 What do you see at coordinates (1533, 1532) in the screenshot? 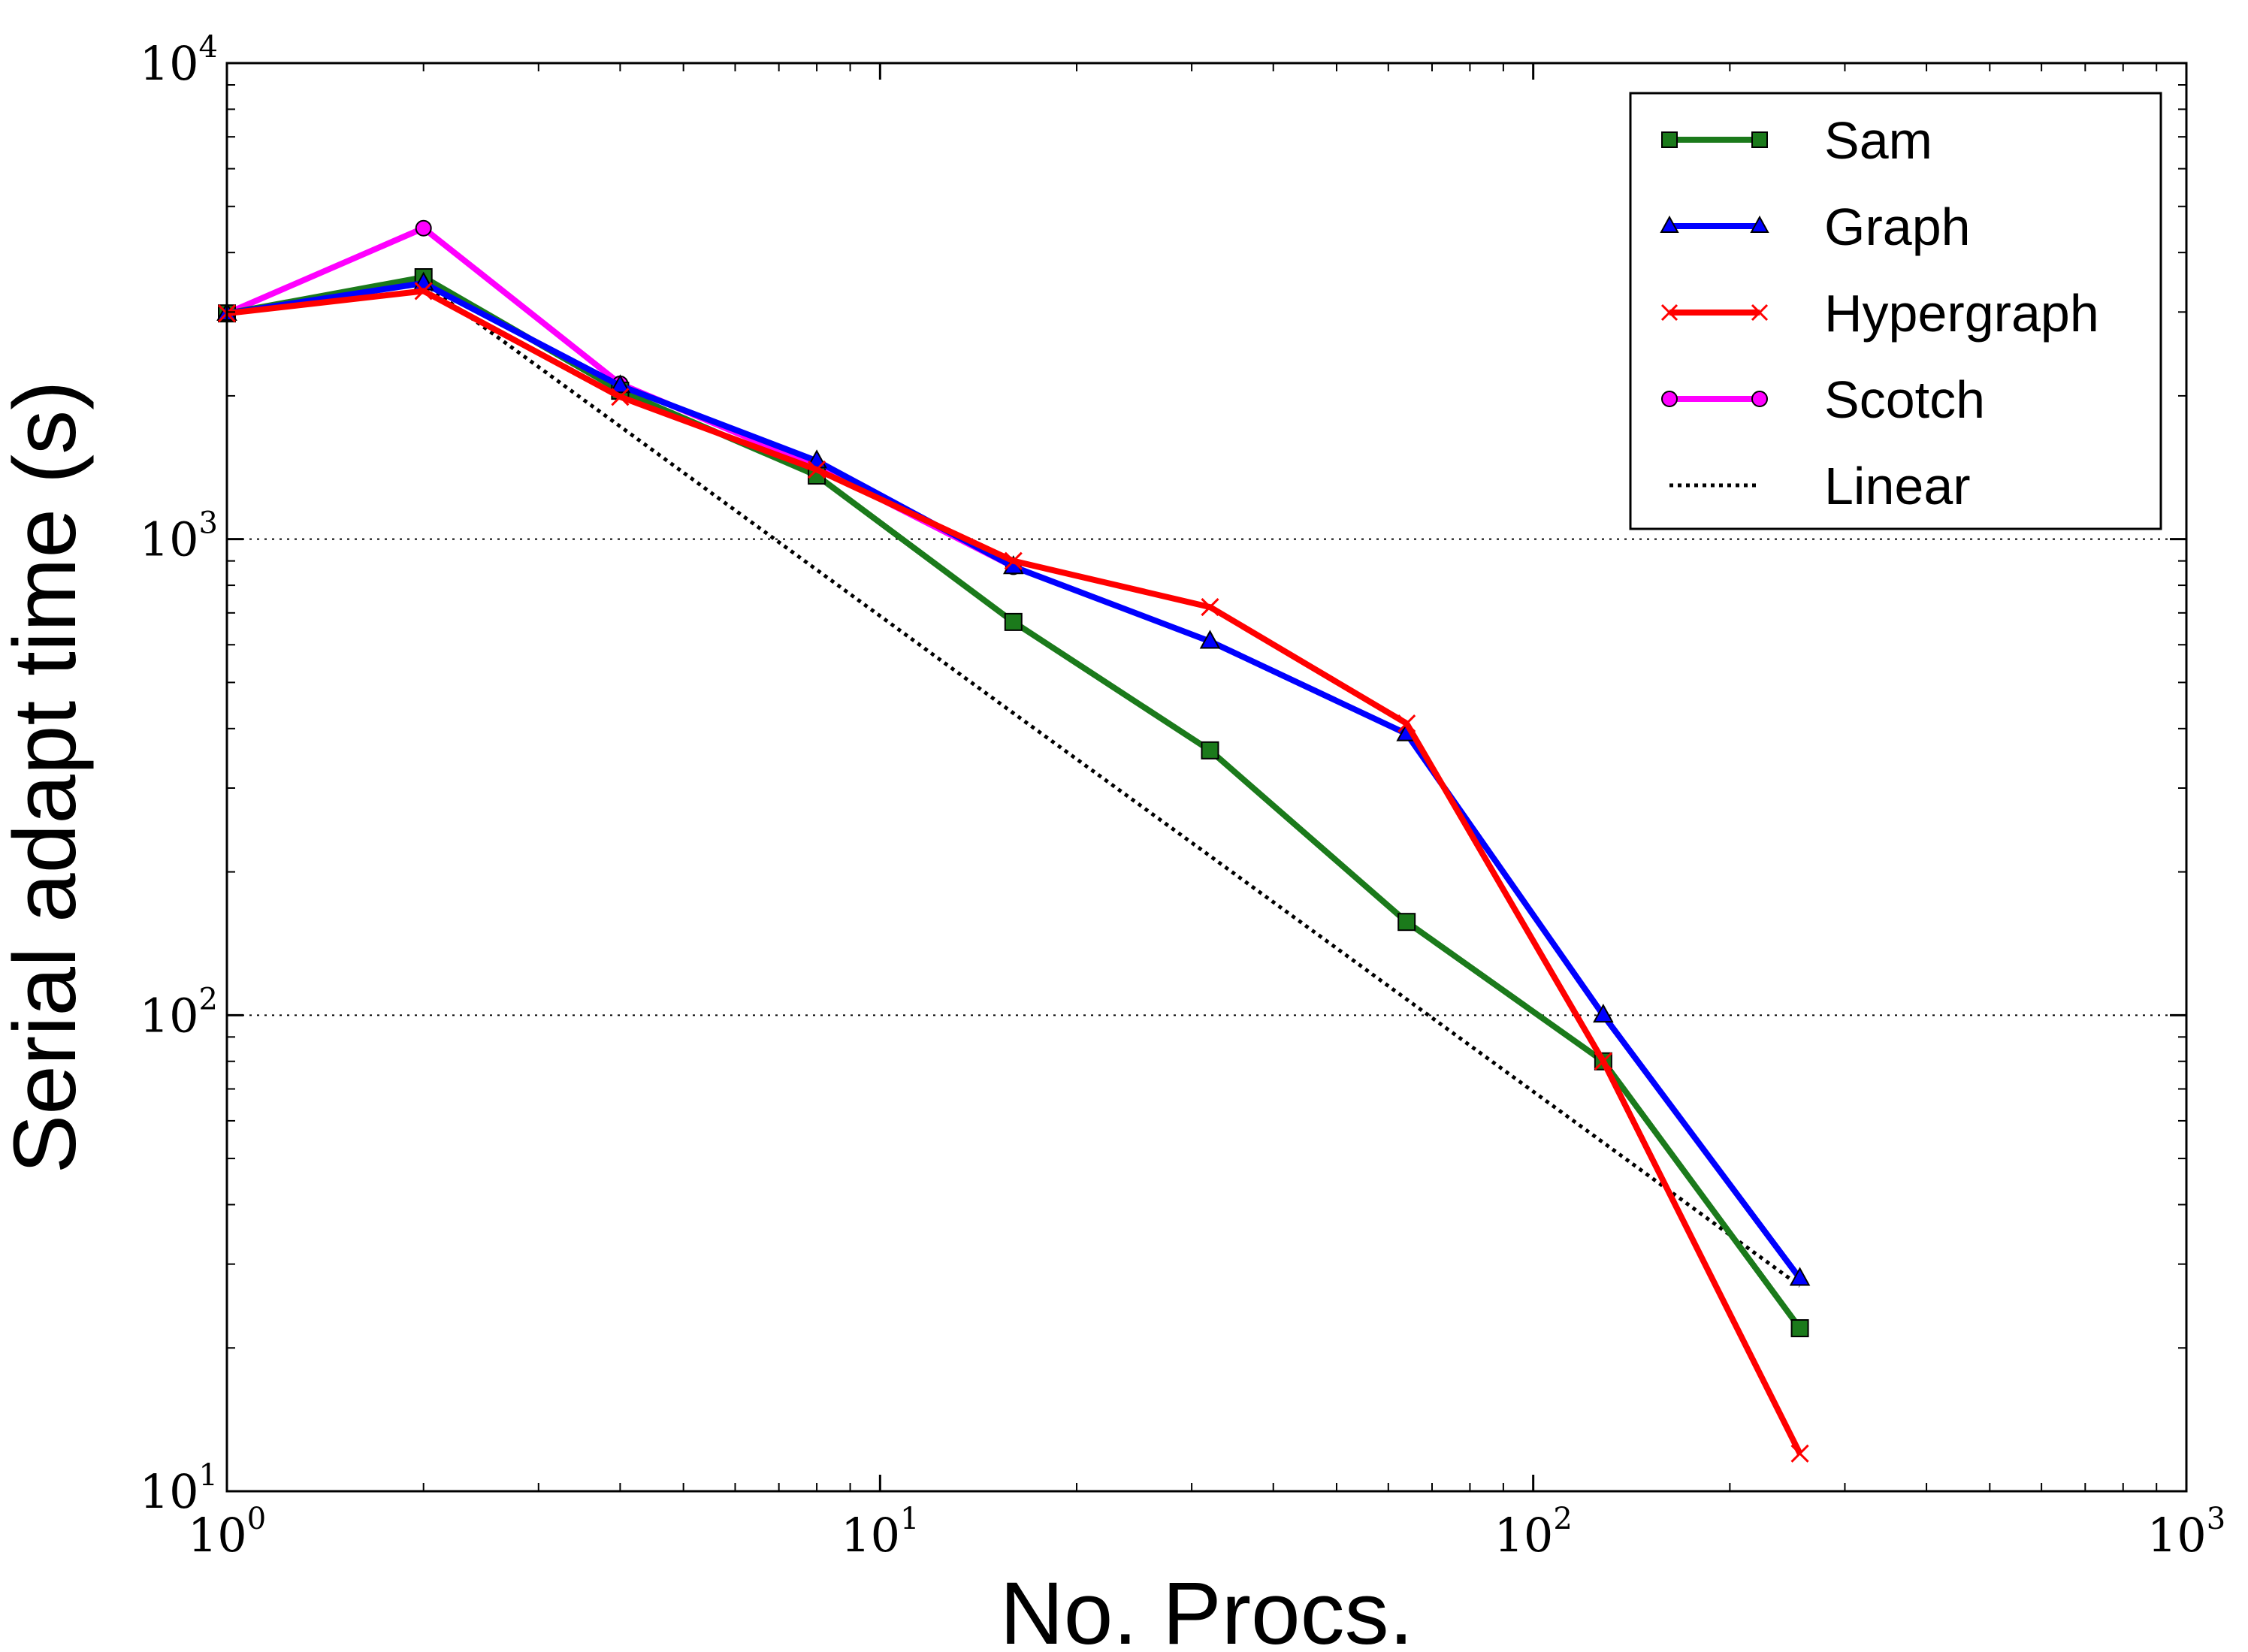
I see `x-tick-label: 10²` at bounding box center [1533, 1532].